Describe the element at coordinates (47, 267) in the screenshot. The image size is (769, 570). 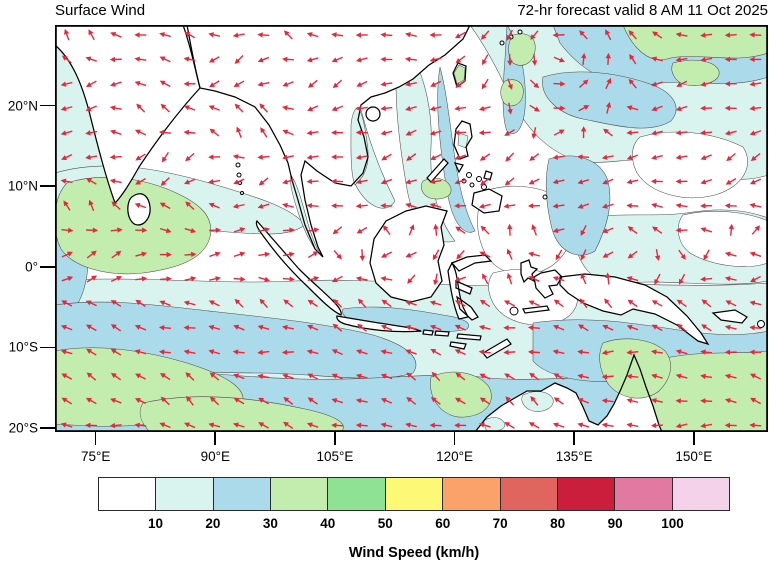
I see `lat-tick` at that location.